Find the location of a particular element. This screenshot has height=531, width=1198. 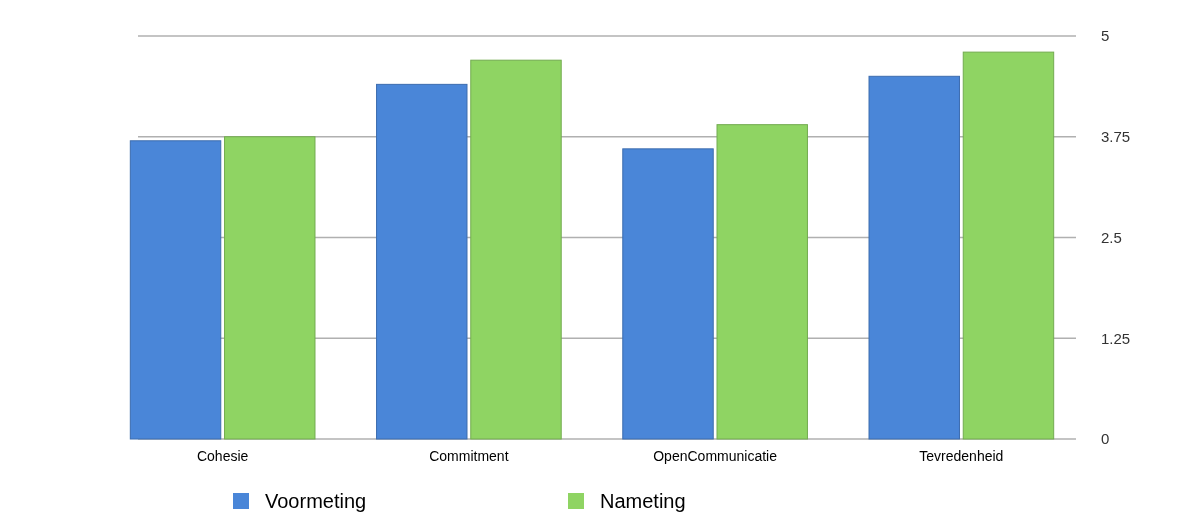

legend-label: Nameting is located at coordinates (643, 501).